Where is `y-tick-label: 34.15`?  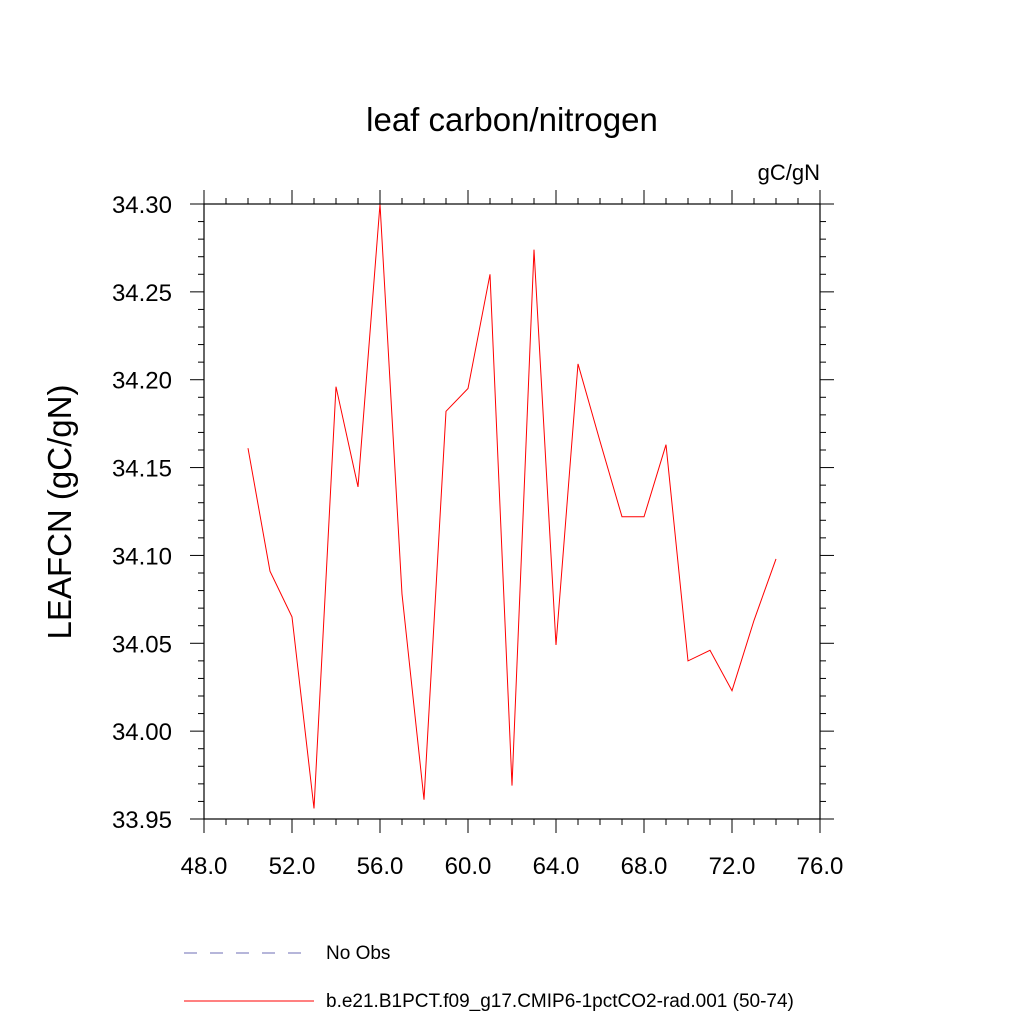
y-tick-label: 34.15 is located at coordinates (142, 469).